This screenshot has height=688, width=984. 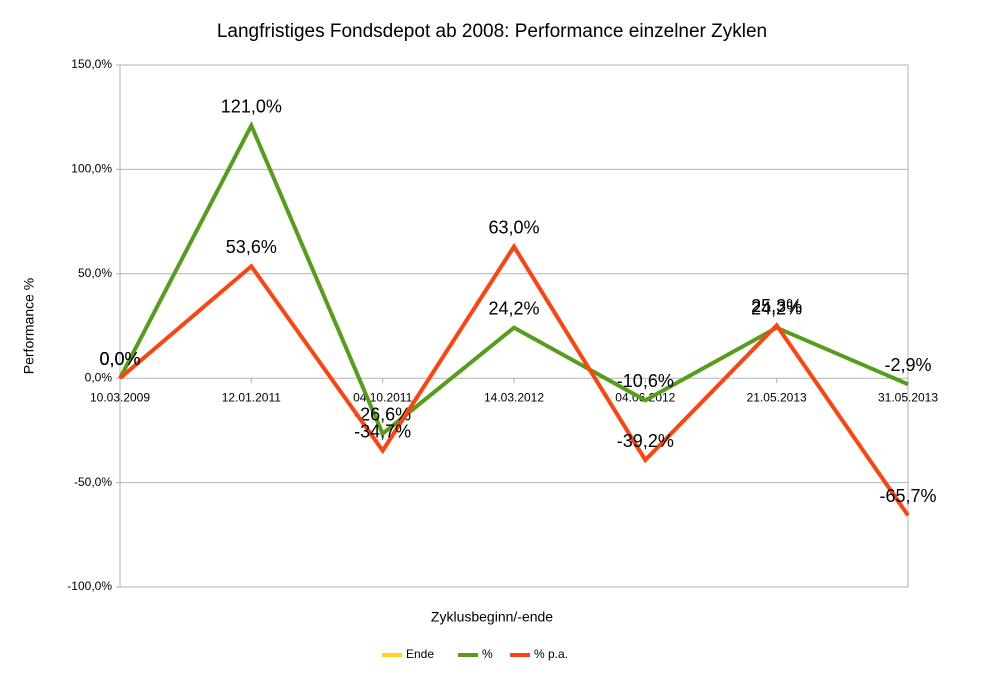 What do you see at coordinates (645, 441) in the screenshot?
I see `data-label: -39,2%` at bounding box center [645, 441].